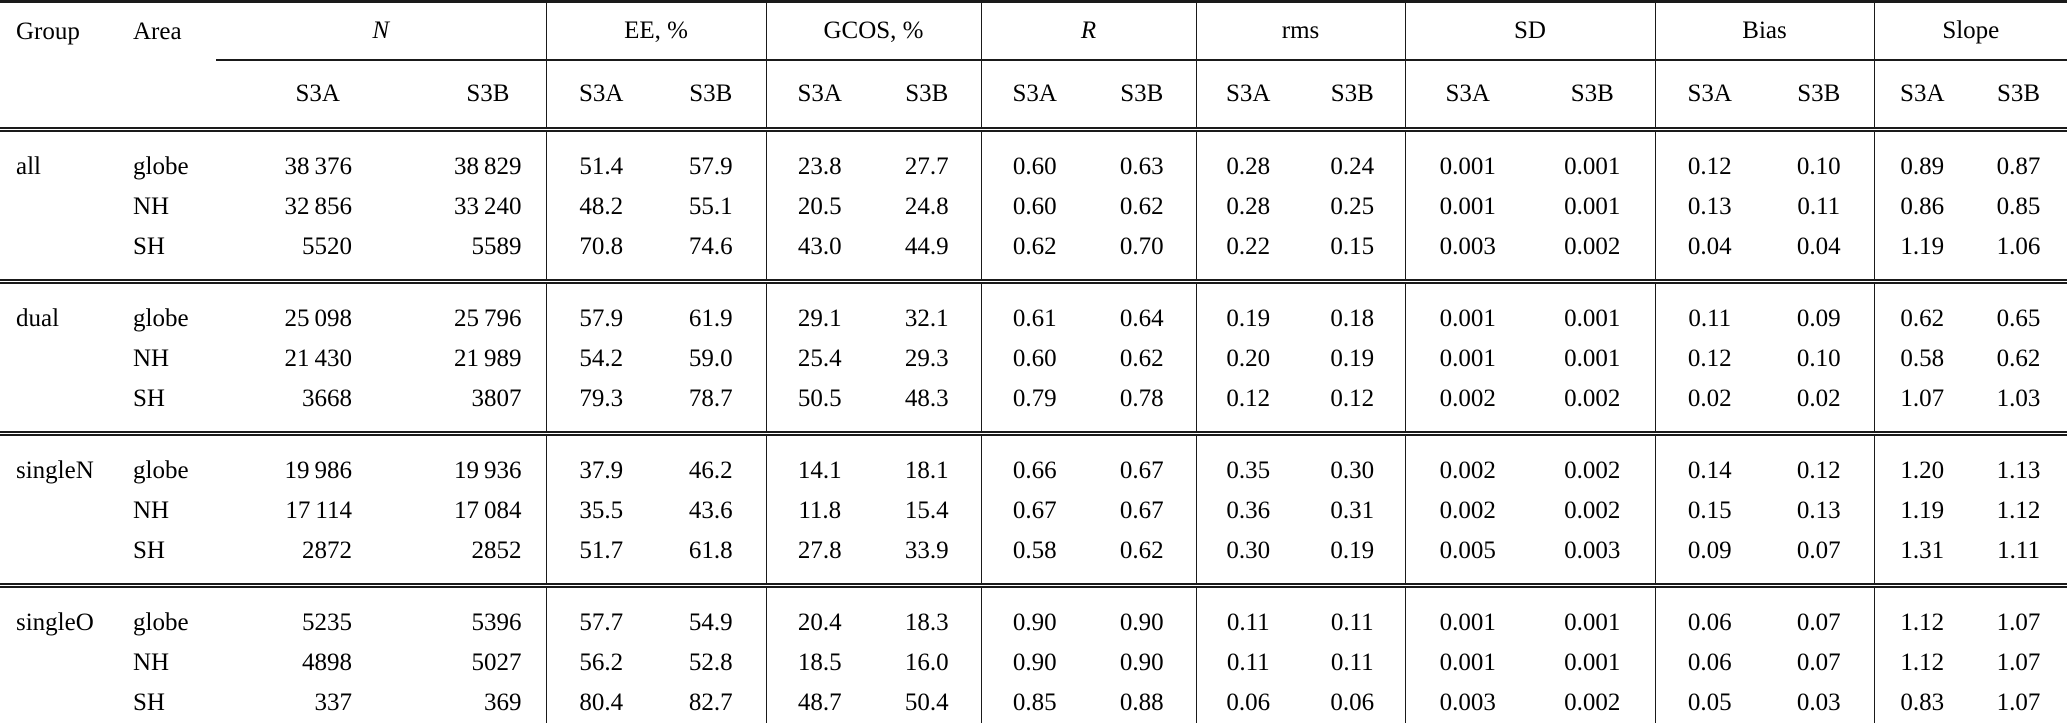  I want to click on value-cell: 0.12, so click(1248, 406).